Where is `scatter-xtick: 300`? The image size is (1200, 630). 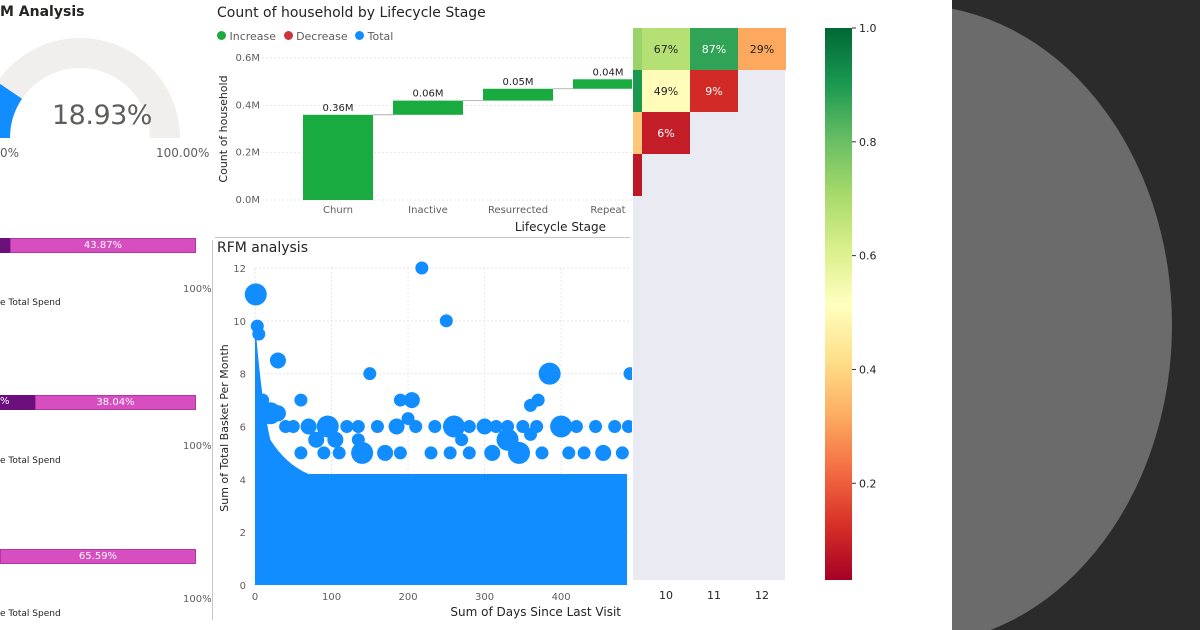 scatter-xtick: 300 is located at coordinates (484, 597).